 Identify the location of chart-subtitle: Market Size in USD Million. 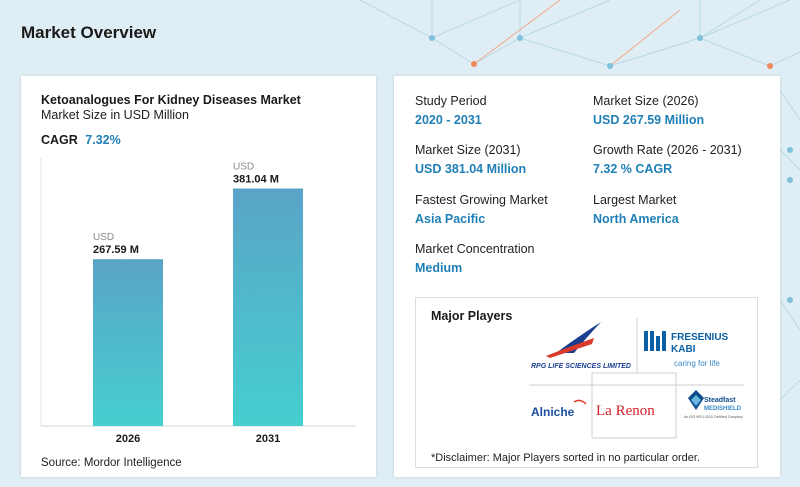
(115, 115).